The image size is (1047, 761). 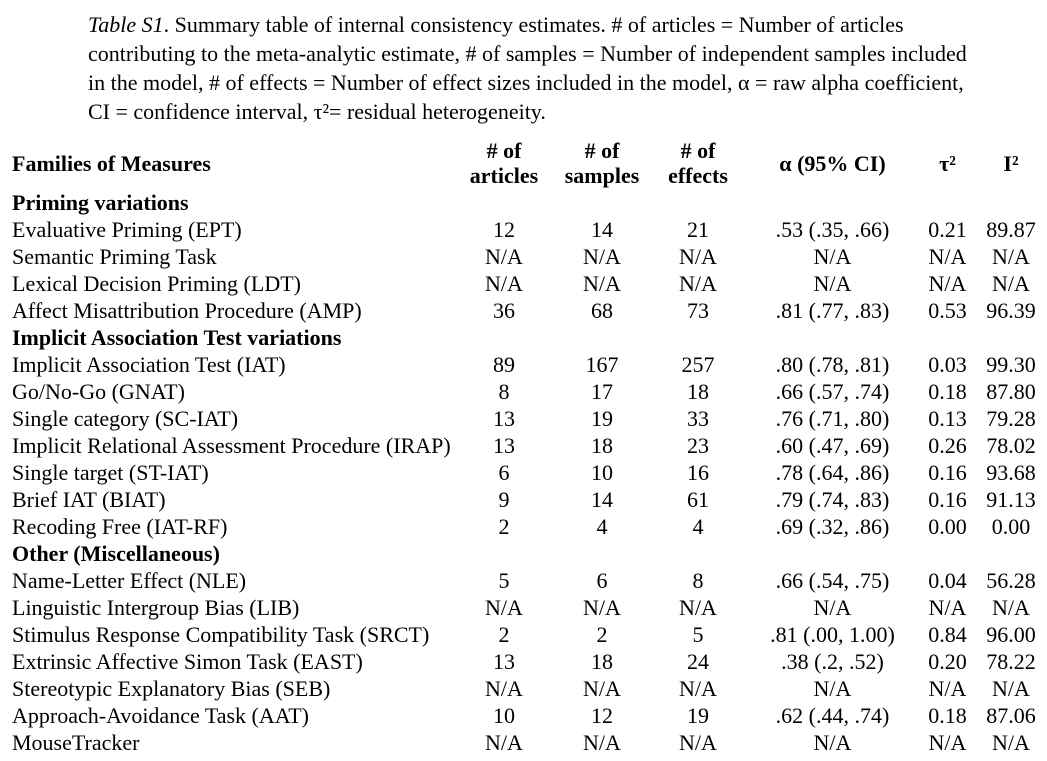 I want to click on cell-i2: 79.28, so click(x=1011, y=418).